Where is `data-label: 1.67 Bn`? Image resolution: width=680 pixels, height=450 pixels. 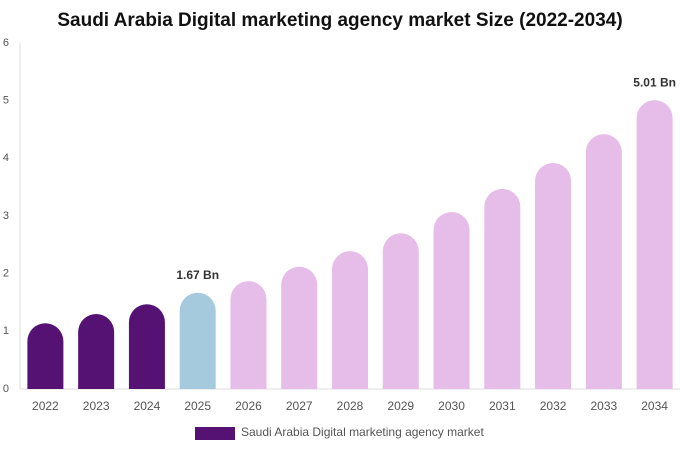 data-label: 1.67 Bn is located at coordinates (197, 275).